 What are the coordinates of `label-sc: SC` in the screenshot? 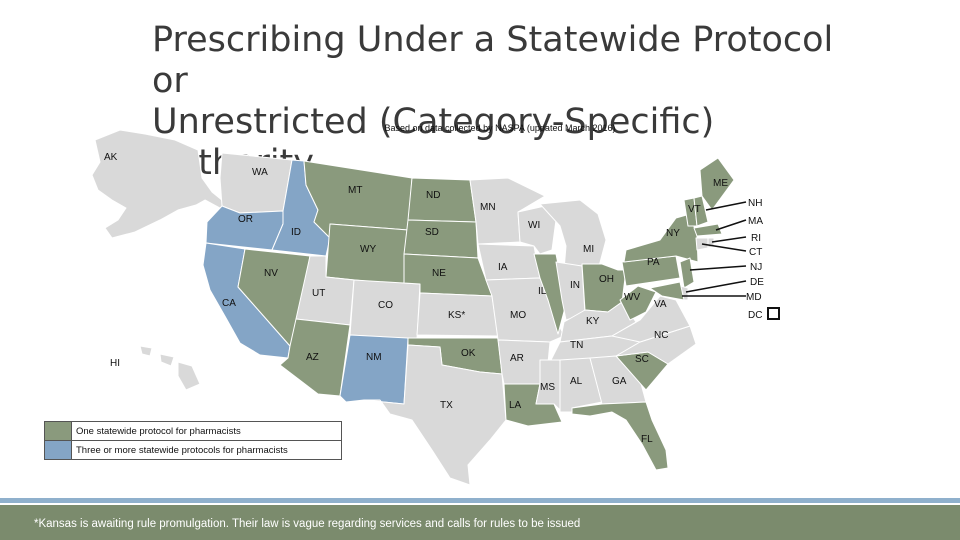 It's located at (642, 359).